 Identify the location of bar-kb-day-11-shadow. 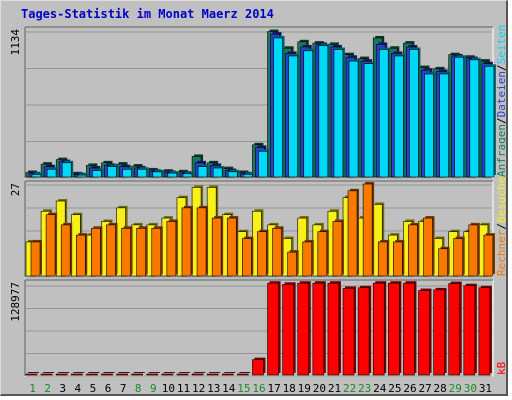
(184, 372).